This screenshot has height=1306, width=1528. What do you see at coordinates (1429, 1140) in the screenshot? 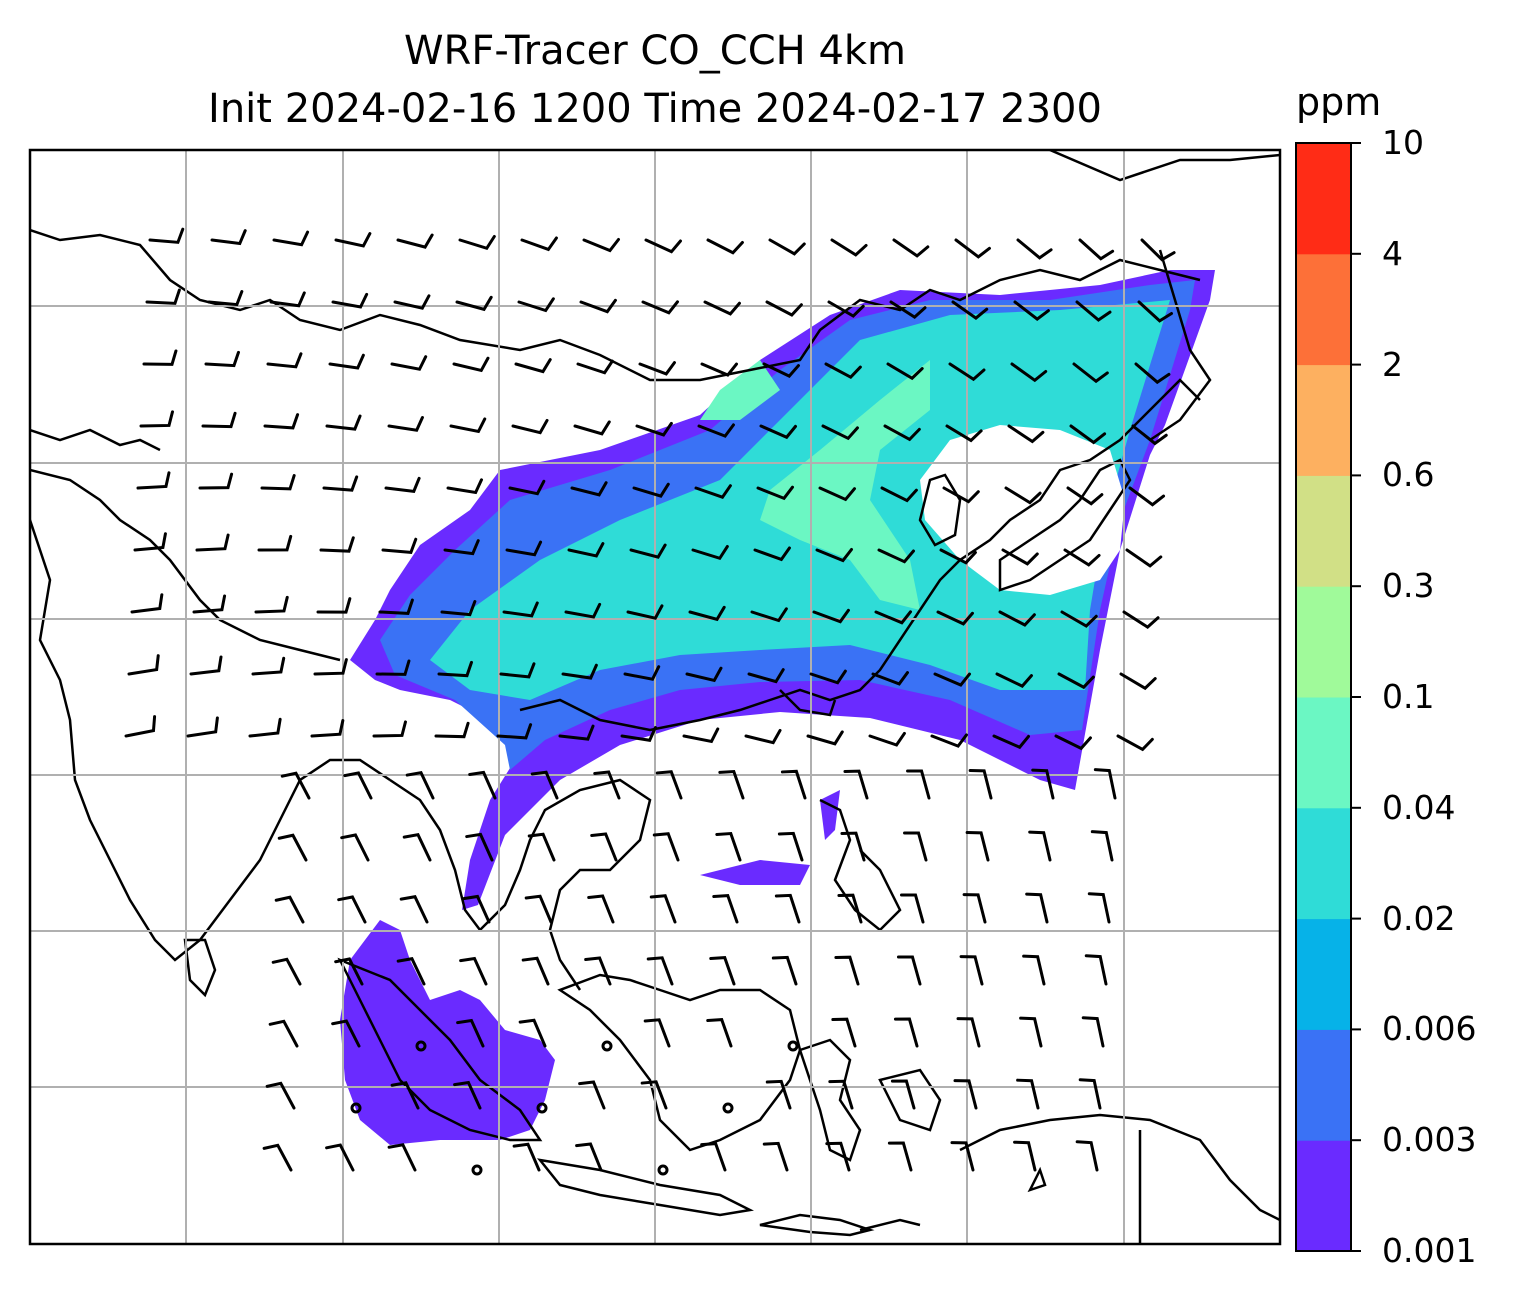
I see `colorbar-tick-label: 0.003` at bounding box center [1429, 1140].